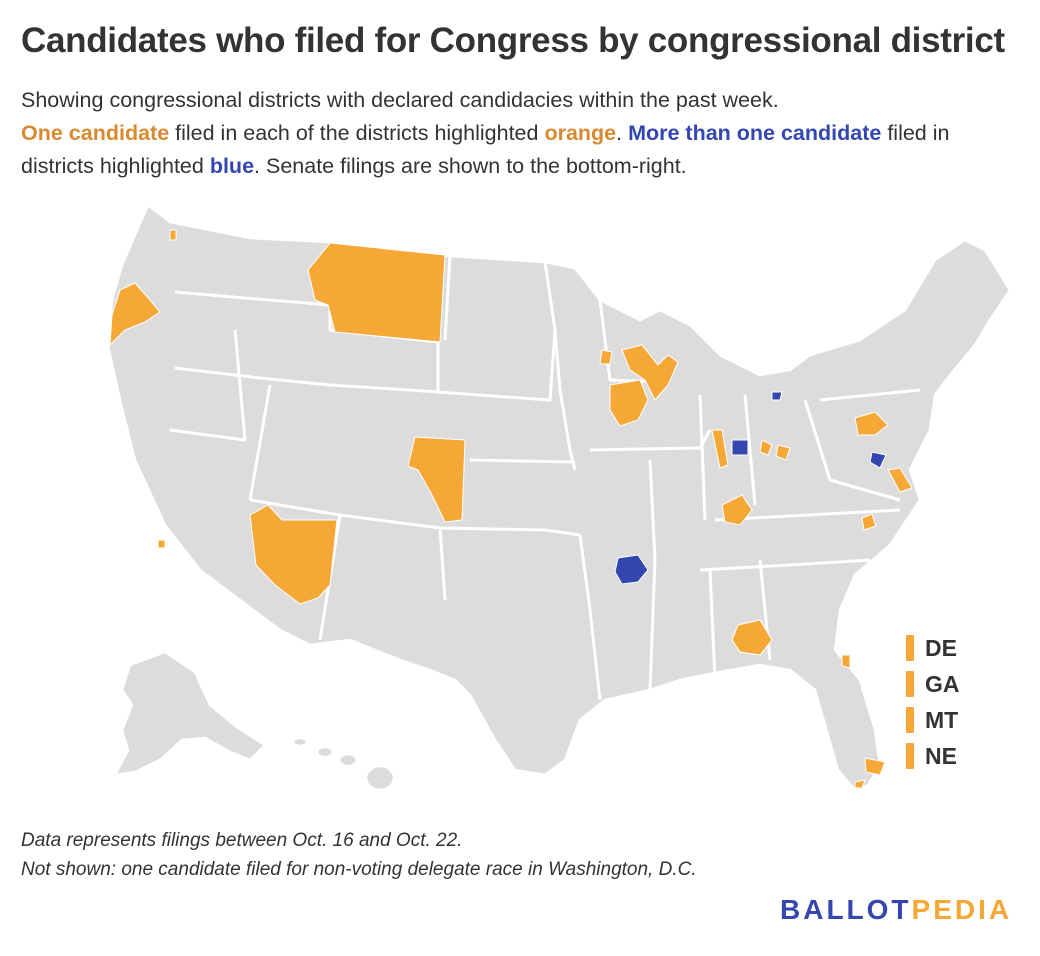  I want to click on senate-label-de: DE, so click(941, 647).